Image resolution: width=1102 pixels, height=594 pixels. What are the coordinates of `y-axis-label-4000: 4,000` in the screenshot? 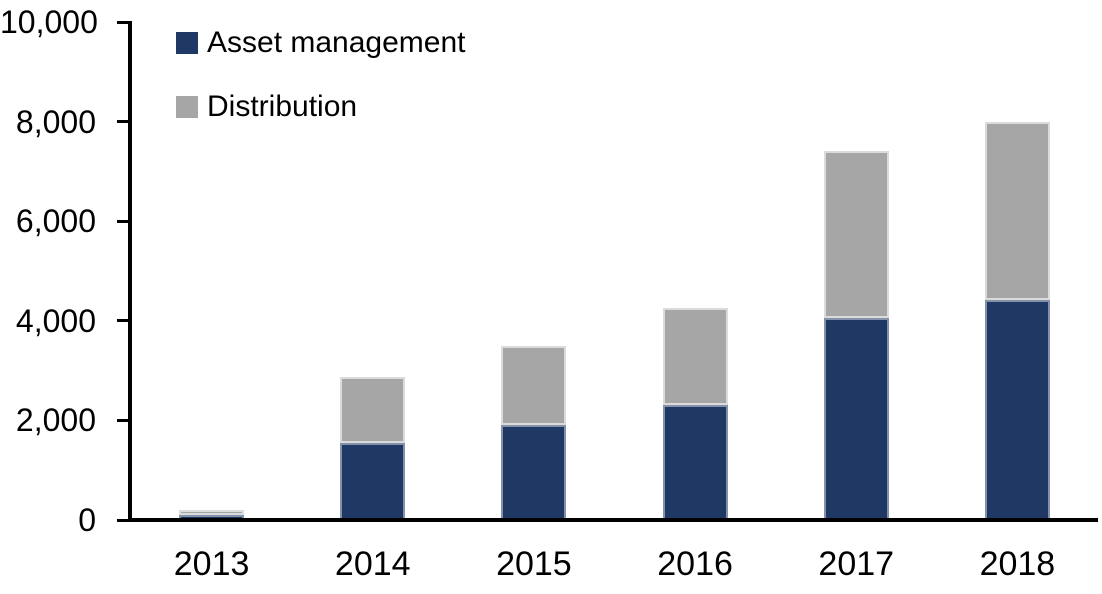 It's located at (55, 320).